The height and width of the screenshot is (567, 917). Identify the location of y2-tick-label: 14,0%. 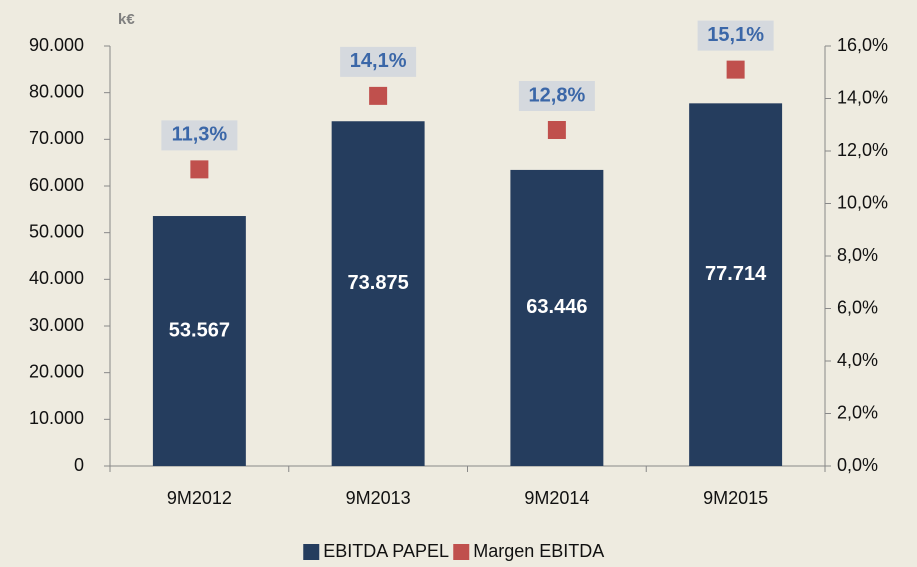
(862, 97).